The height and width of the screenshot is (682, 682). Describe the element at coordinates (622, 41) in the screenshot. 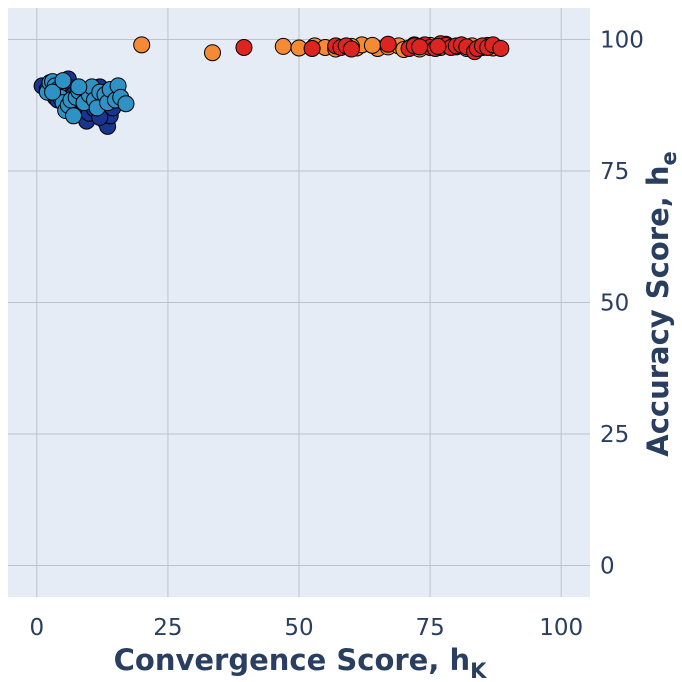

I see `y-tick-label: 100` at that location.